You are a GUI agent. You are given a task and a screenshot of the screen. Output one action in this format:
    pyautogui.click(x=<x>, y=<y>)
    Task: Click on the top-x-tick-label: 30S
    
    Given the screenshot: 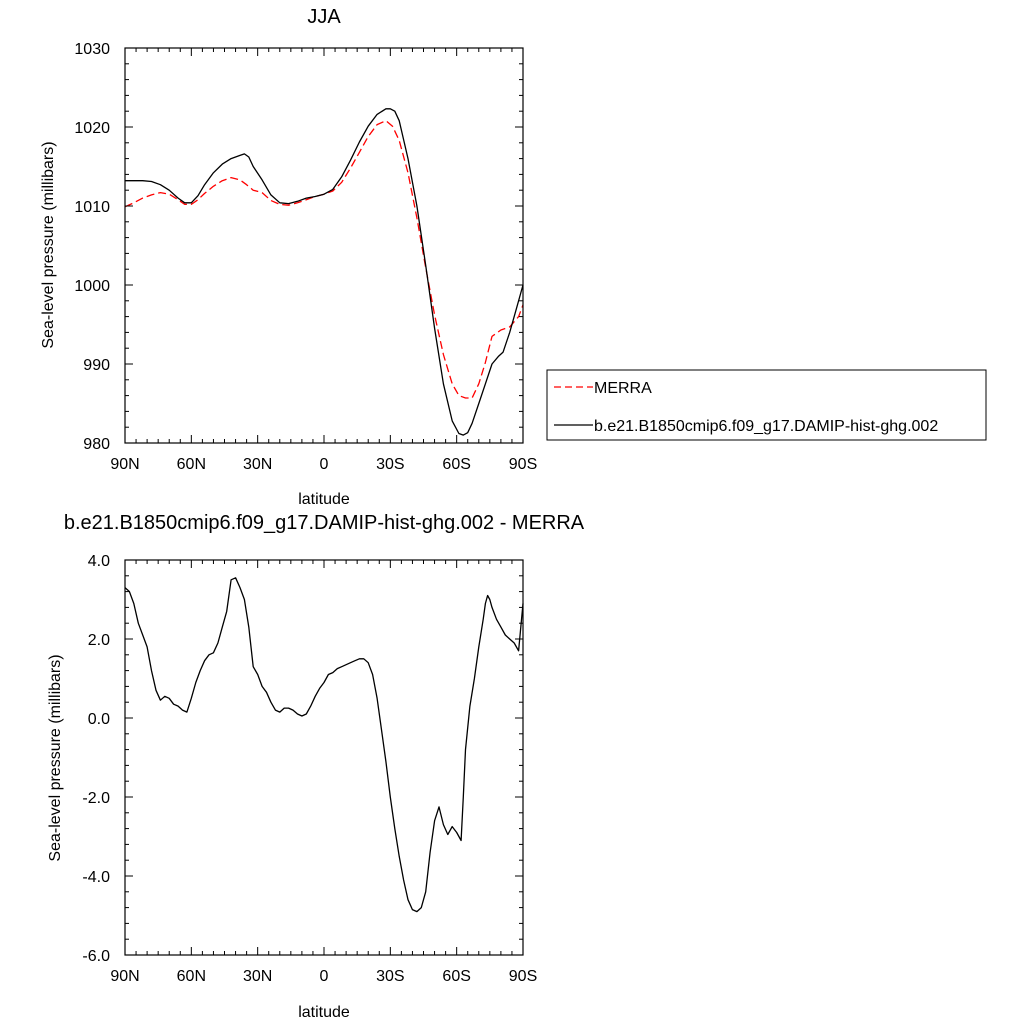 What is the action you would take?
    pyautogui.click(x=390, y=464)
    